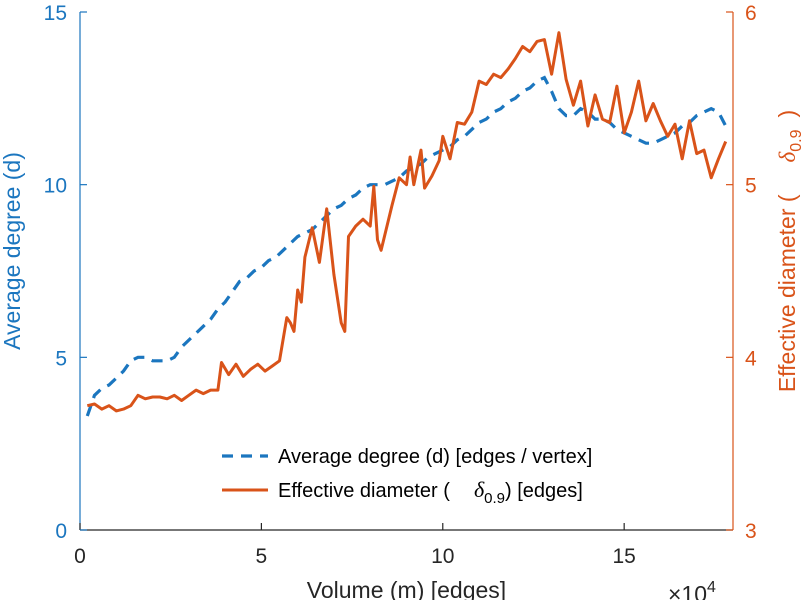 This screenshot has height=600, width=812. What do you see at coordinates (787, 114) in the screenshot?
I see `right-y-axis-label-suffix: )` at bounding box center [787, 114].